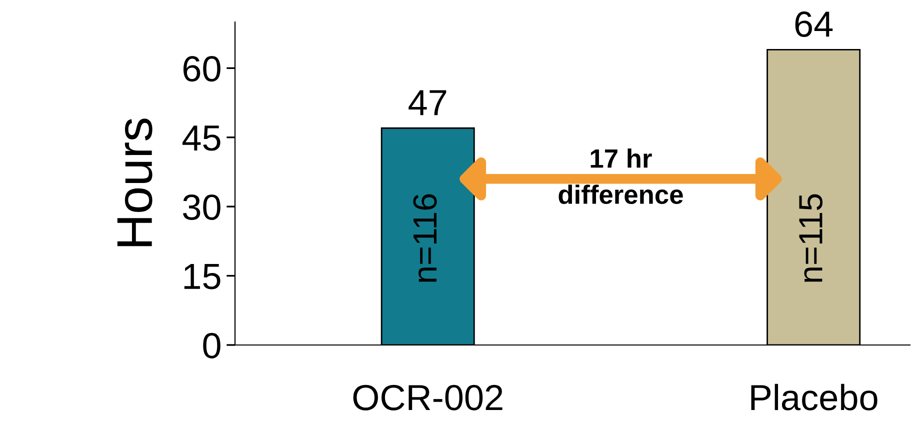 The image size is (912, 433). What do you see at coordinates (211, 345) in the screenshot?
I see `y-tick-label: 0` at bounding box center [211, 345].